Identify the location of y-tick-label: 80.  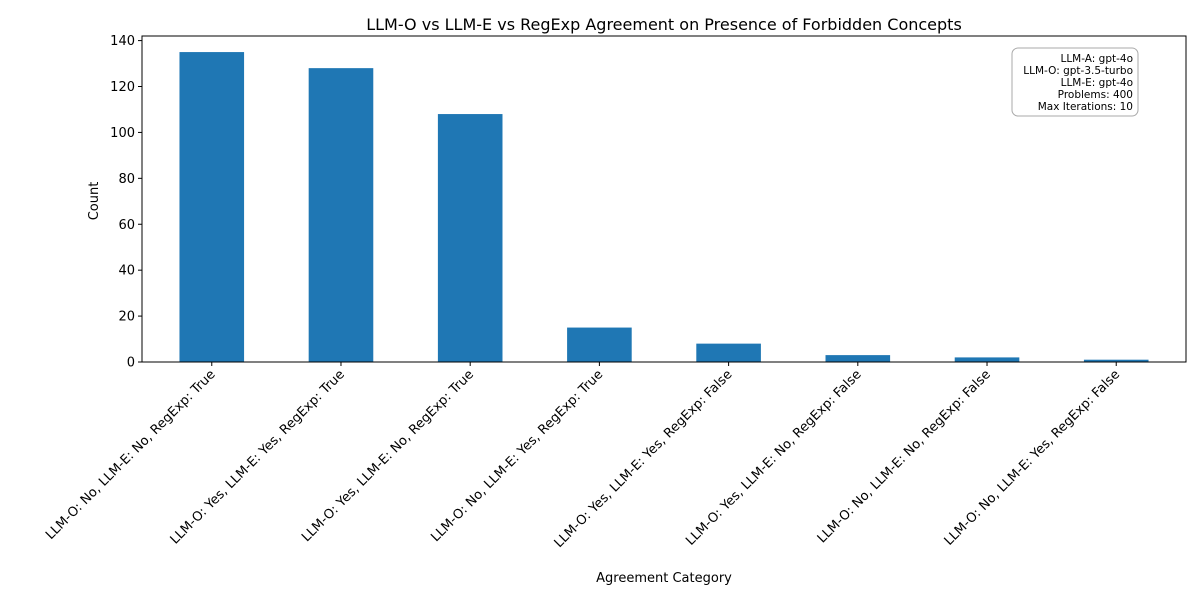
(126, 179).